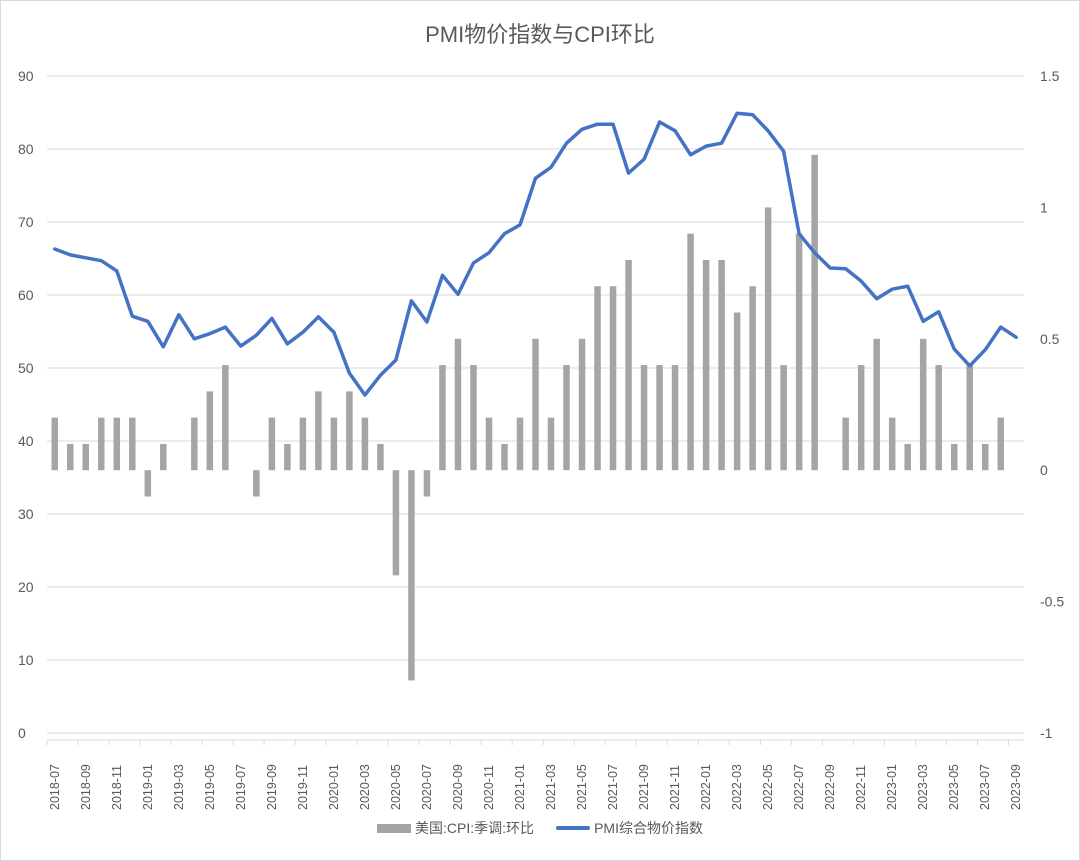 This screenshot has width=1080, height=861. I want to click on x-tick-label: 2022-05, so click(768, 787).